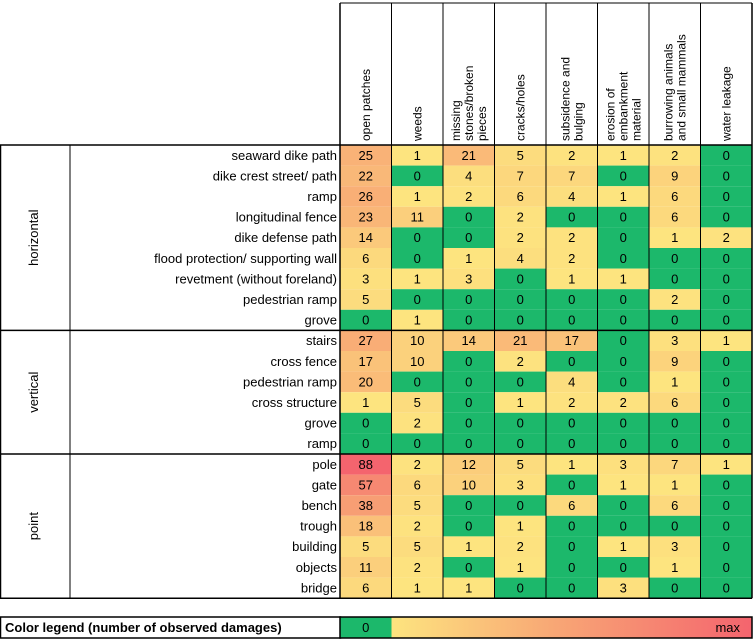  What do you see at coordinates (482, 123) in the screenshot?
I see `column-header-label: pieces` at bounding box center [482, 123].